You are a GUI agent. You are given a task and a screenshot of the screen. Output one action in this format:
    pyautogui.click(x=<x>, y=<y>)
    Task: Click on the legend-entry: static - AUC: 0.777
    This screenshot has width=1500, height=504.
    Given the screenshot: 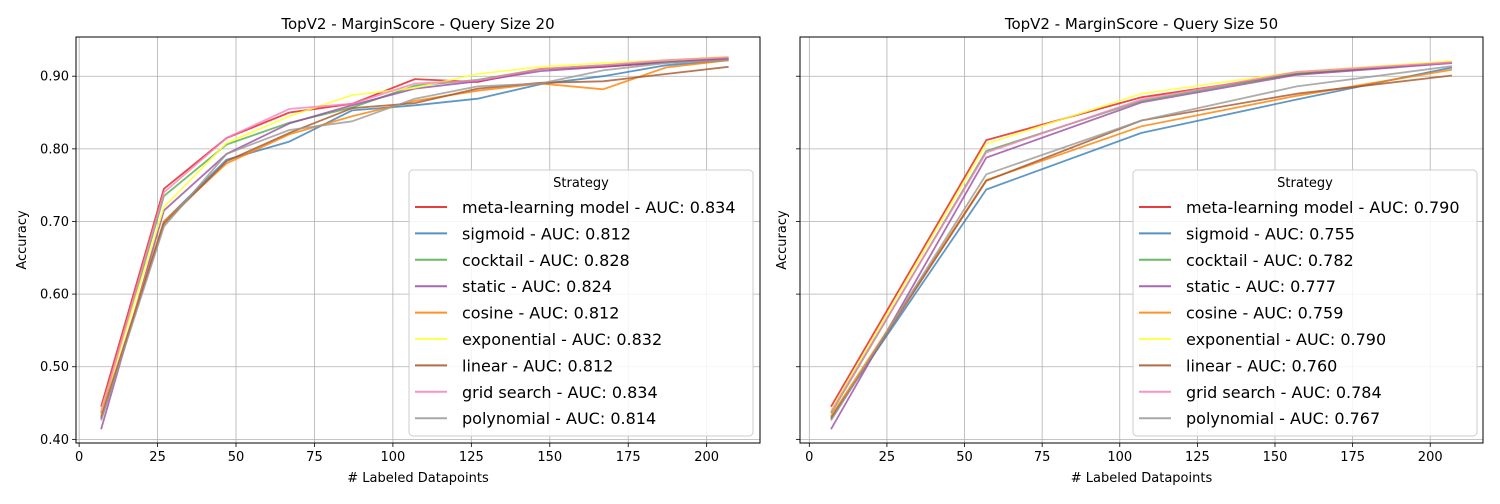 What is the action you would take?
    pyautogui.click(x=1261, y=286)
    